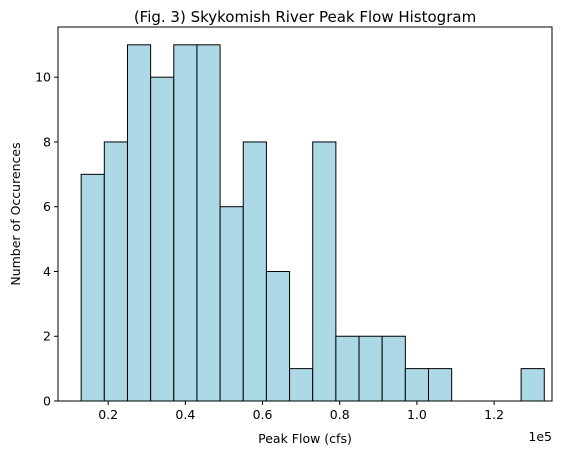 This screenshot has height=455, width=562. I want to click on x-tick-label: 1.2, so click(494, 414).